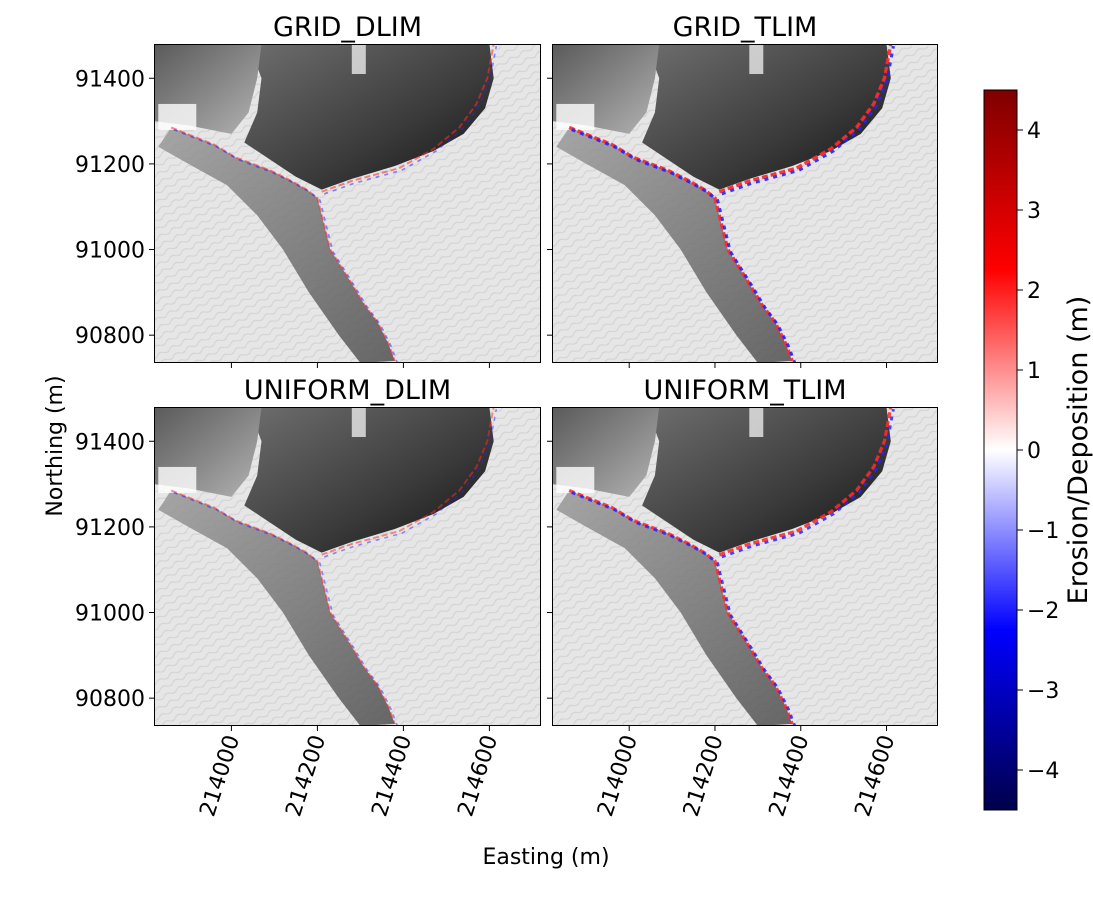 Image resolution: width=1093 pixels, height=901 pixels. Describe the element at coordinates (1034, 451) in the screenshot. I see `colorbar-tick-label: 0` at that location.